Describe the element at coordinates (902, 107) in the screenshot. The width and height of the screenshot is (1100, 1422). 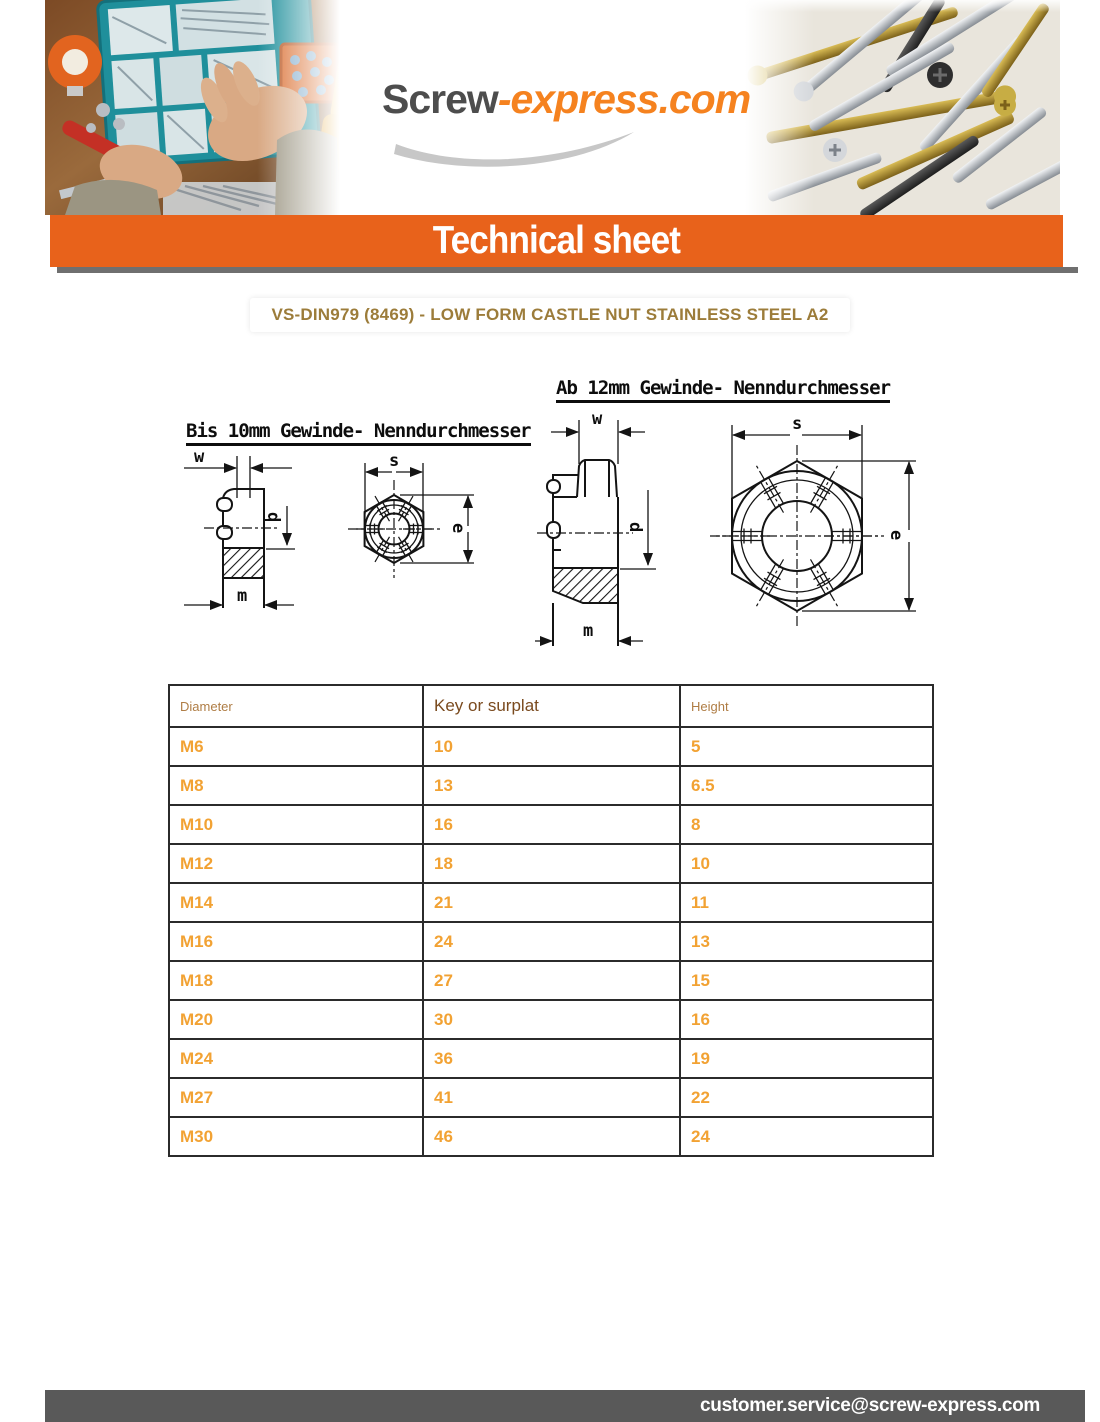
I see `screws-photo` at that location.